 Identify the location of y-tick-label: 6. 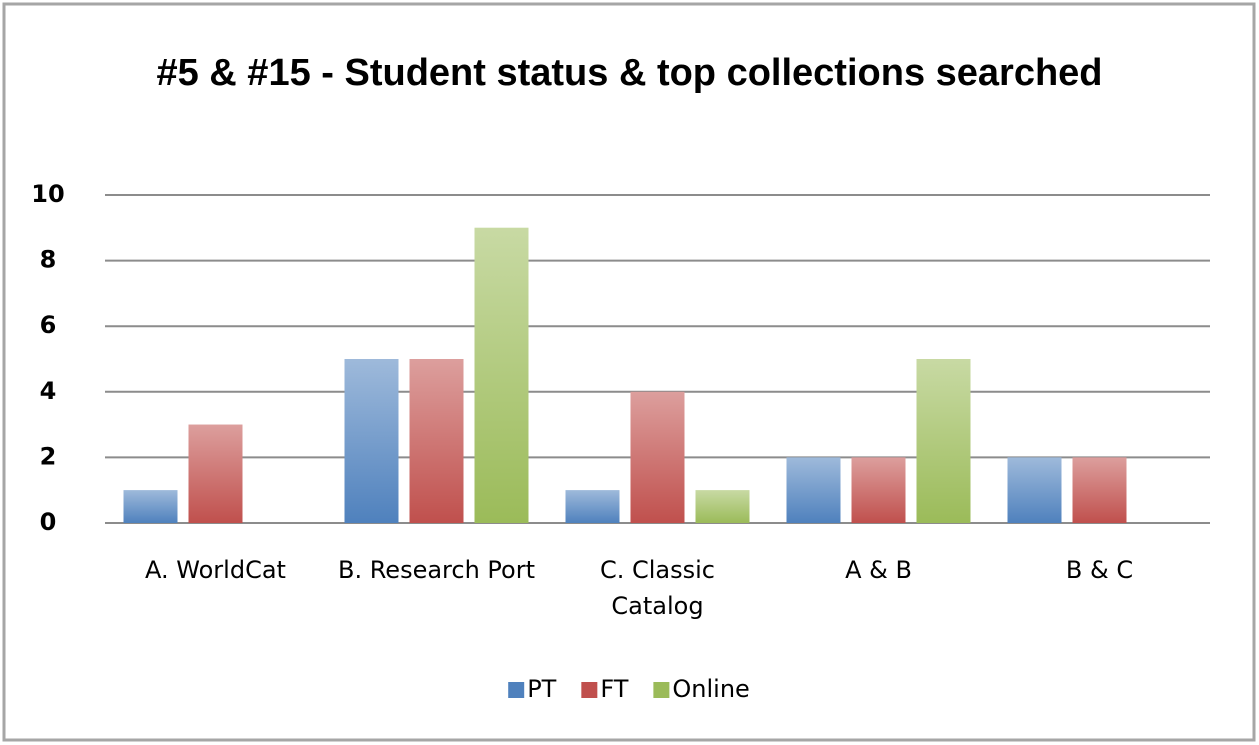
(48, 325).